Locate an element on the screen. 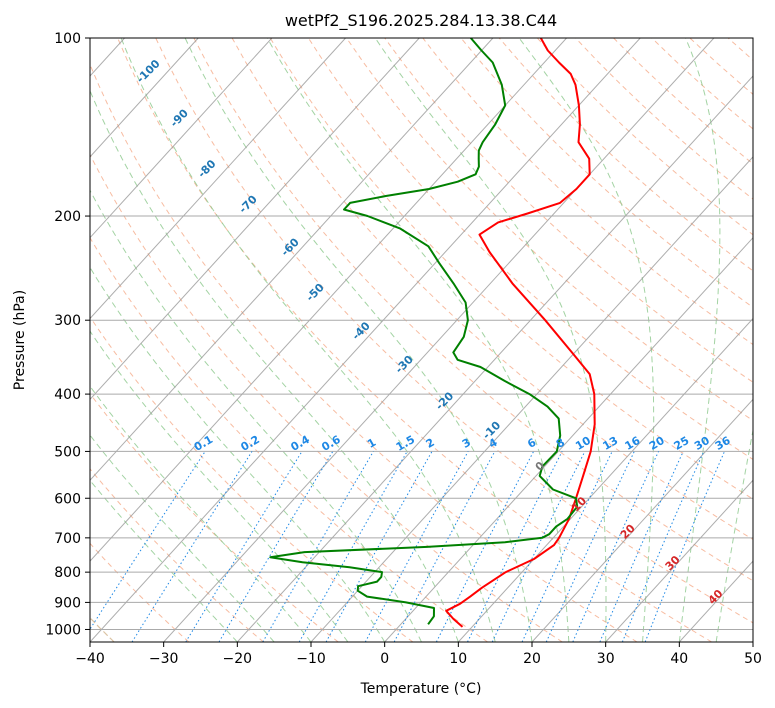  y-tick-label: 800 is located at coordinates (67, 573).